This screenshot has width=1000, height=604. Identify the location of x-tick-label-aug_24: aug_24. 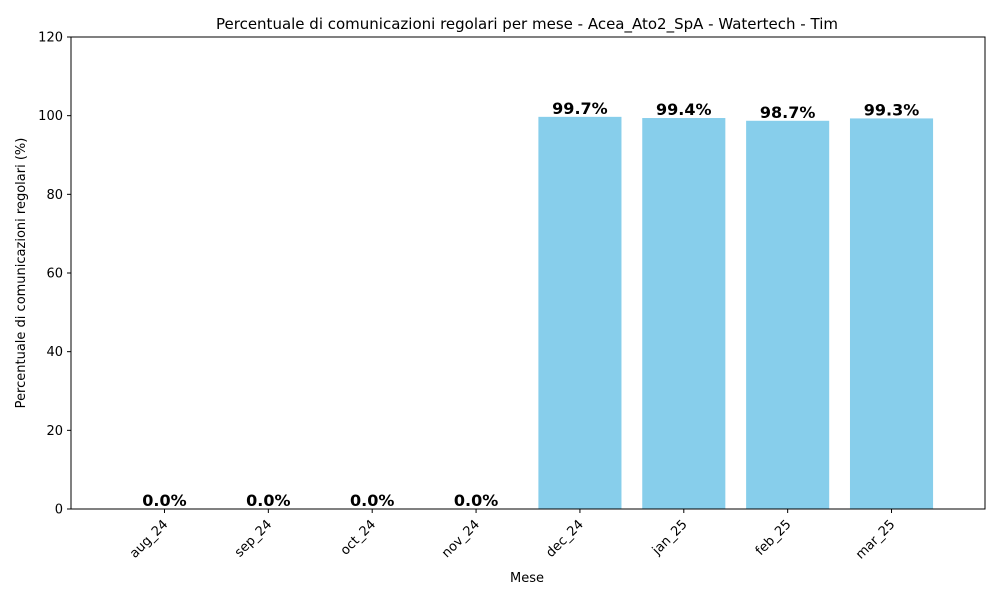
(149, 539).